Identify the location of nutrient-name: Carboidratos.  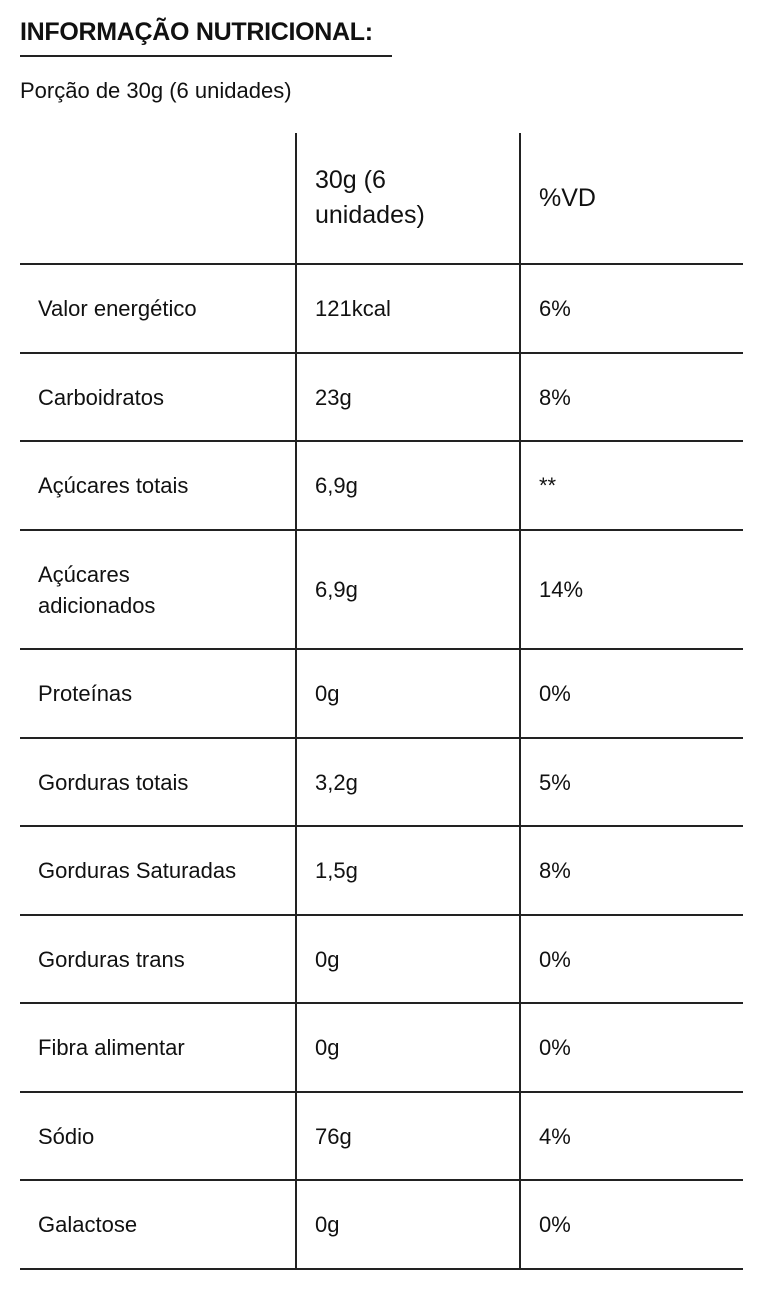
(101, 397).